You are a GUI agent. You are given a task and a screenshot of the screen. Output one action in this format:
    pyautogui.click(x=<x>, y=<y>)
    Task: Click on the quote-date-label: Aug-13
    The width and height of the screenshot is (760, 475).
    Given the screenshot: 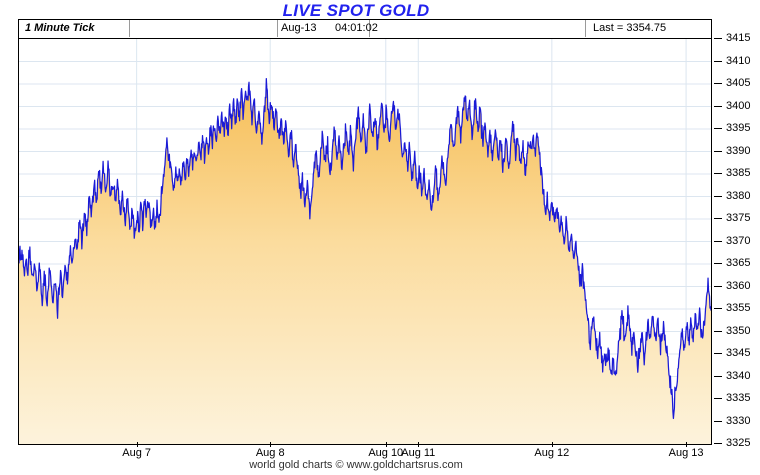 What is the action you would take?
    pyautogui.click(x=299, y=28)
    